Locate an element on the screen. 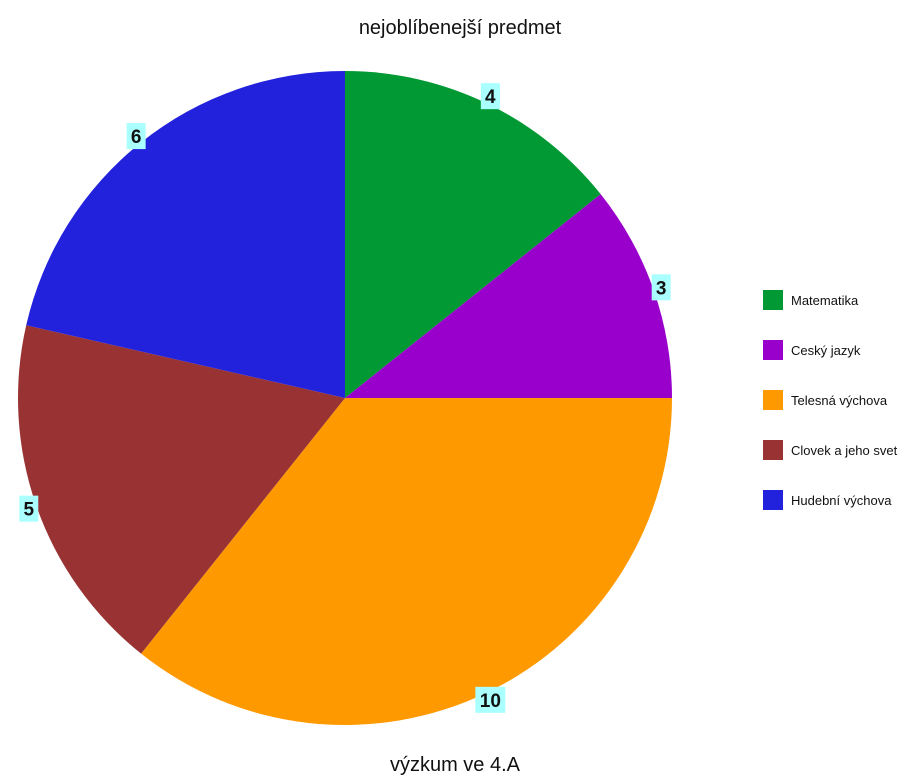  data-label-bg-hudebni-vychova is located at coordinates (136, 136).